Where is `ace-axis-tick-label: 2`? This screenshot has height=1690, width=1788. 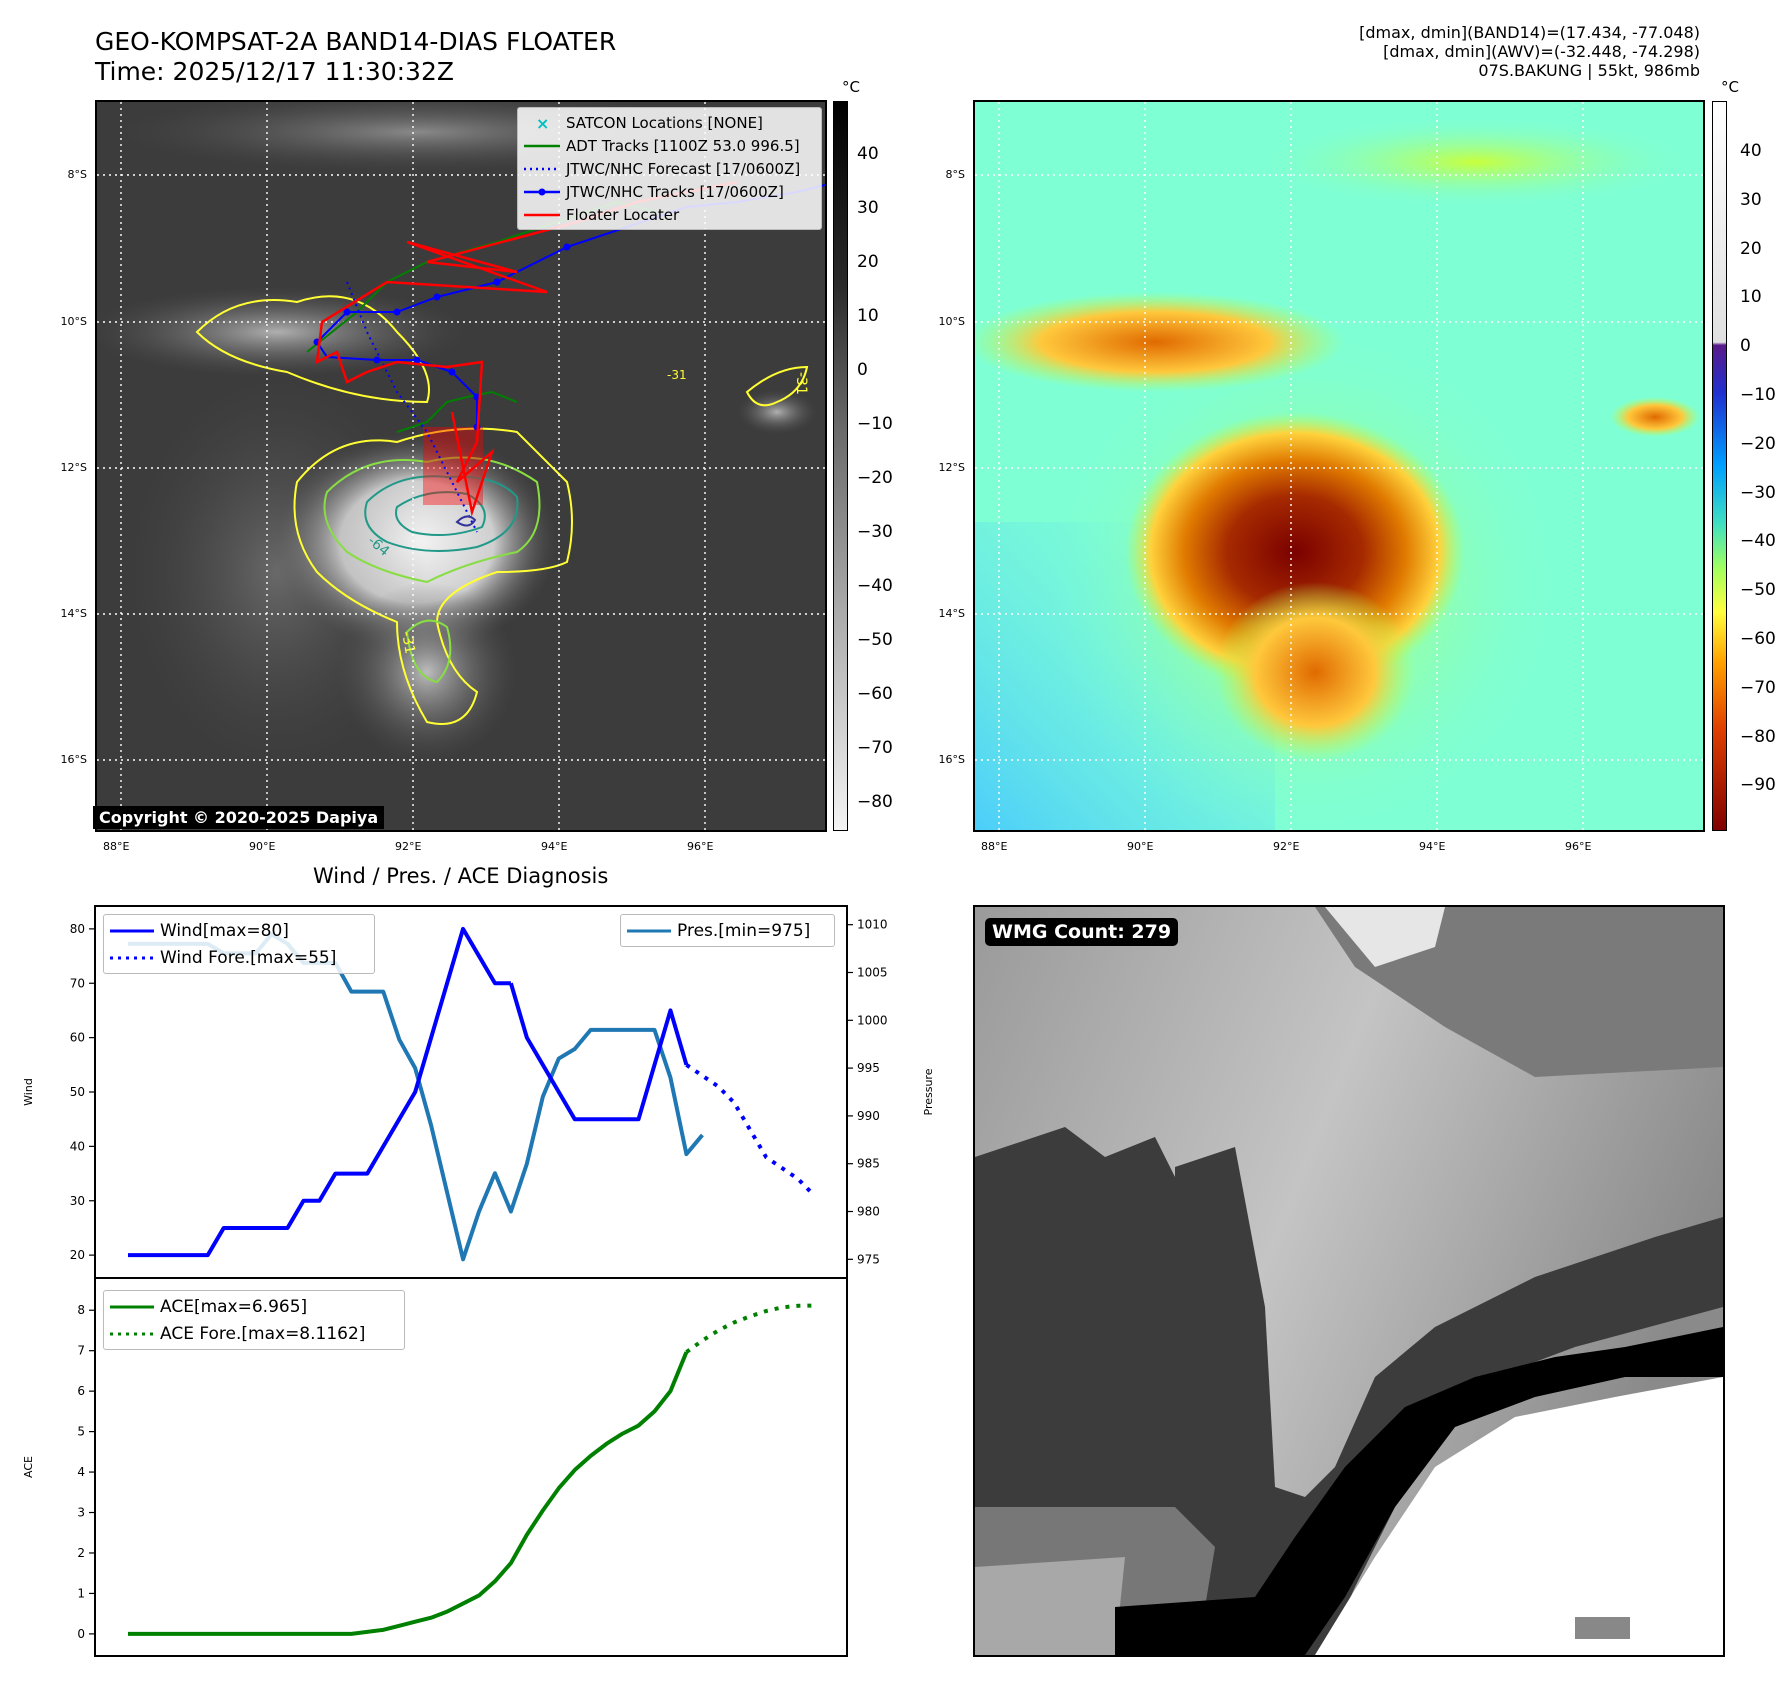
ace-axis-tick-label: 2 is located at coordinates (81, 1553).